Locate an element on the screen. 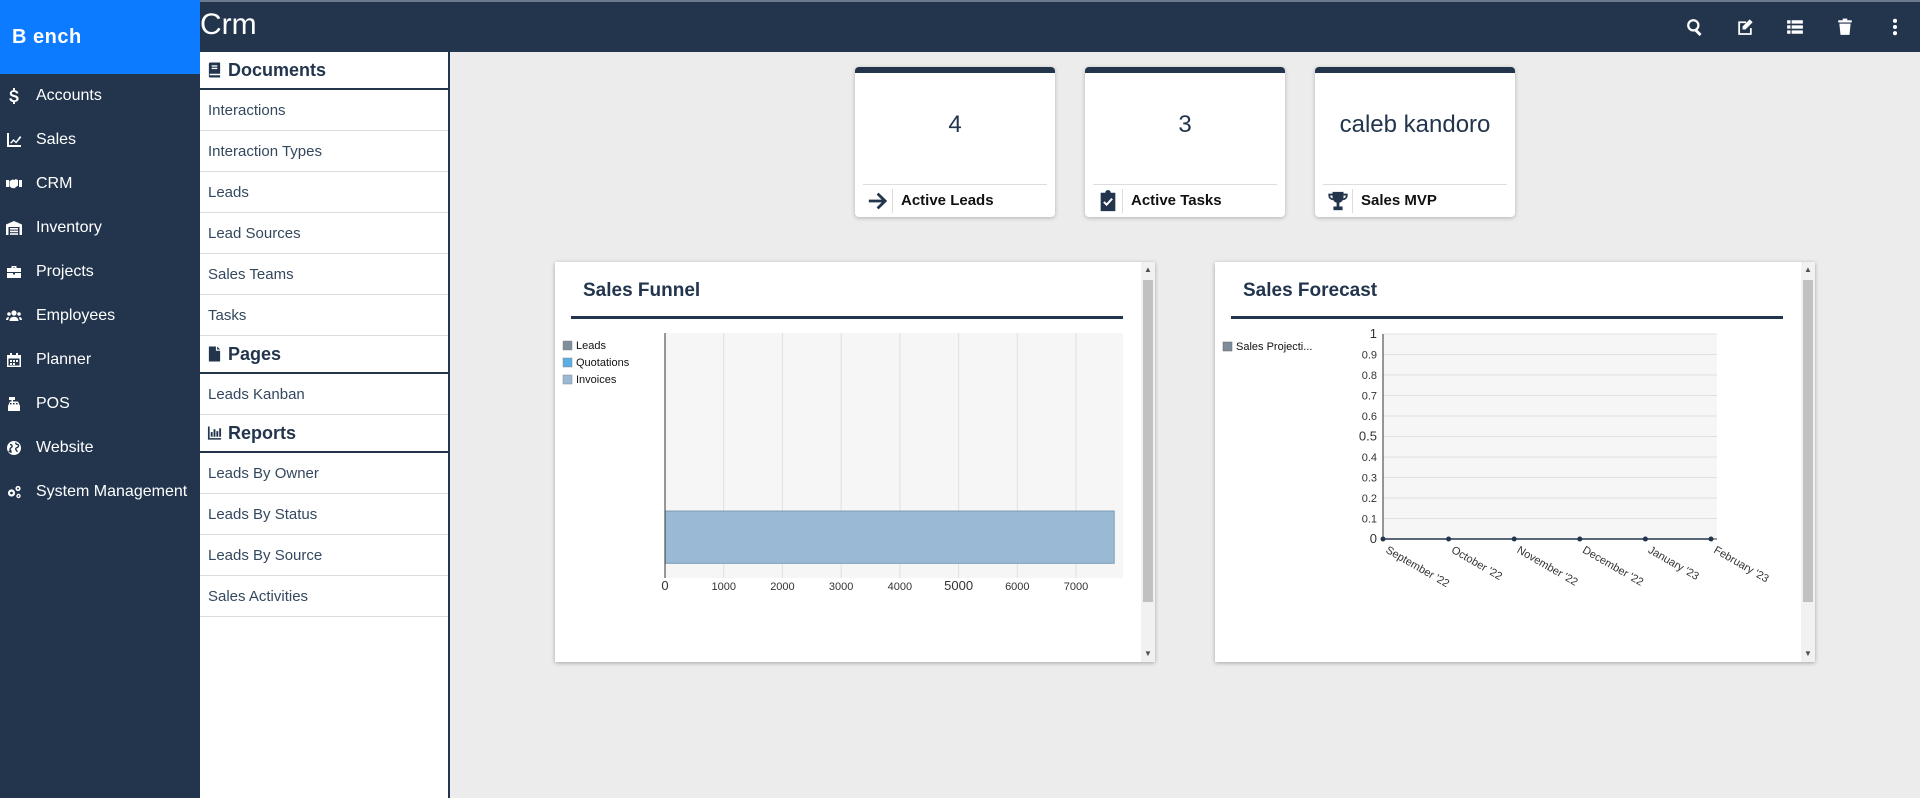 This screenshot has height=798, width=1920. delete-button is located at coordinates (1845, 27).